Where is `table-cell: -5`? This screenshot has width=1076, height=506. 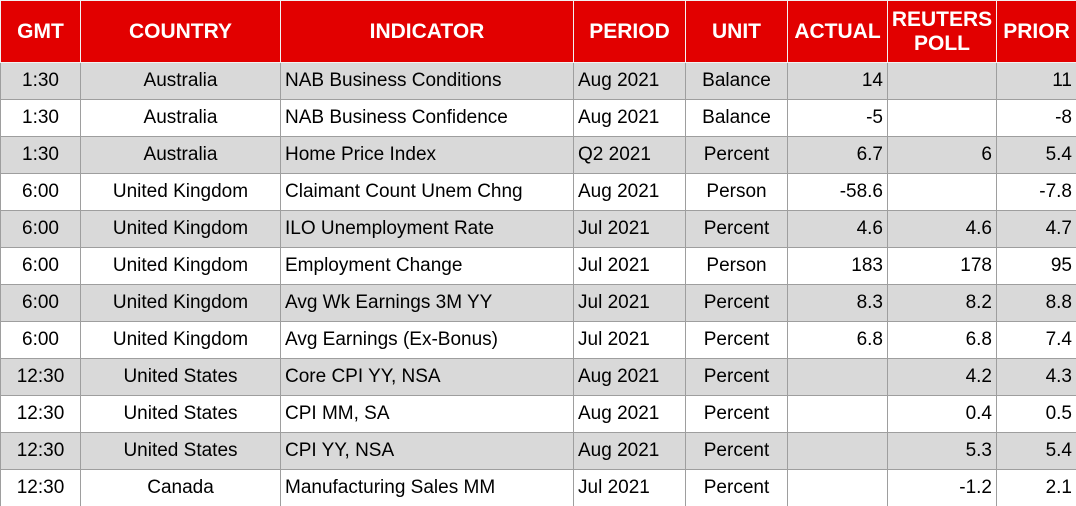
table-cell: -5 is located at coordinates (837, 118).